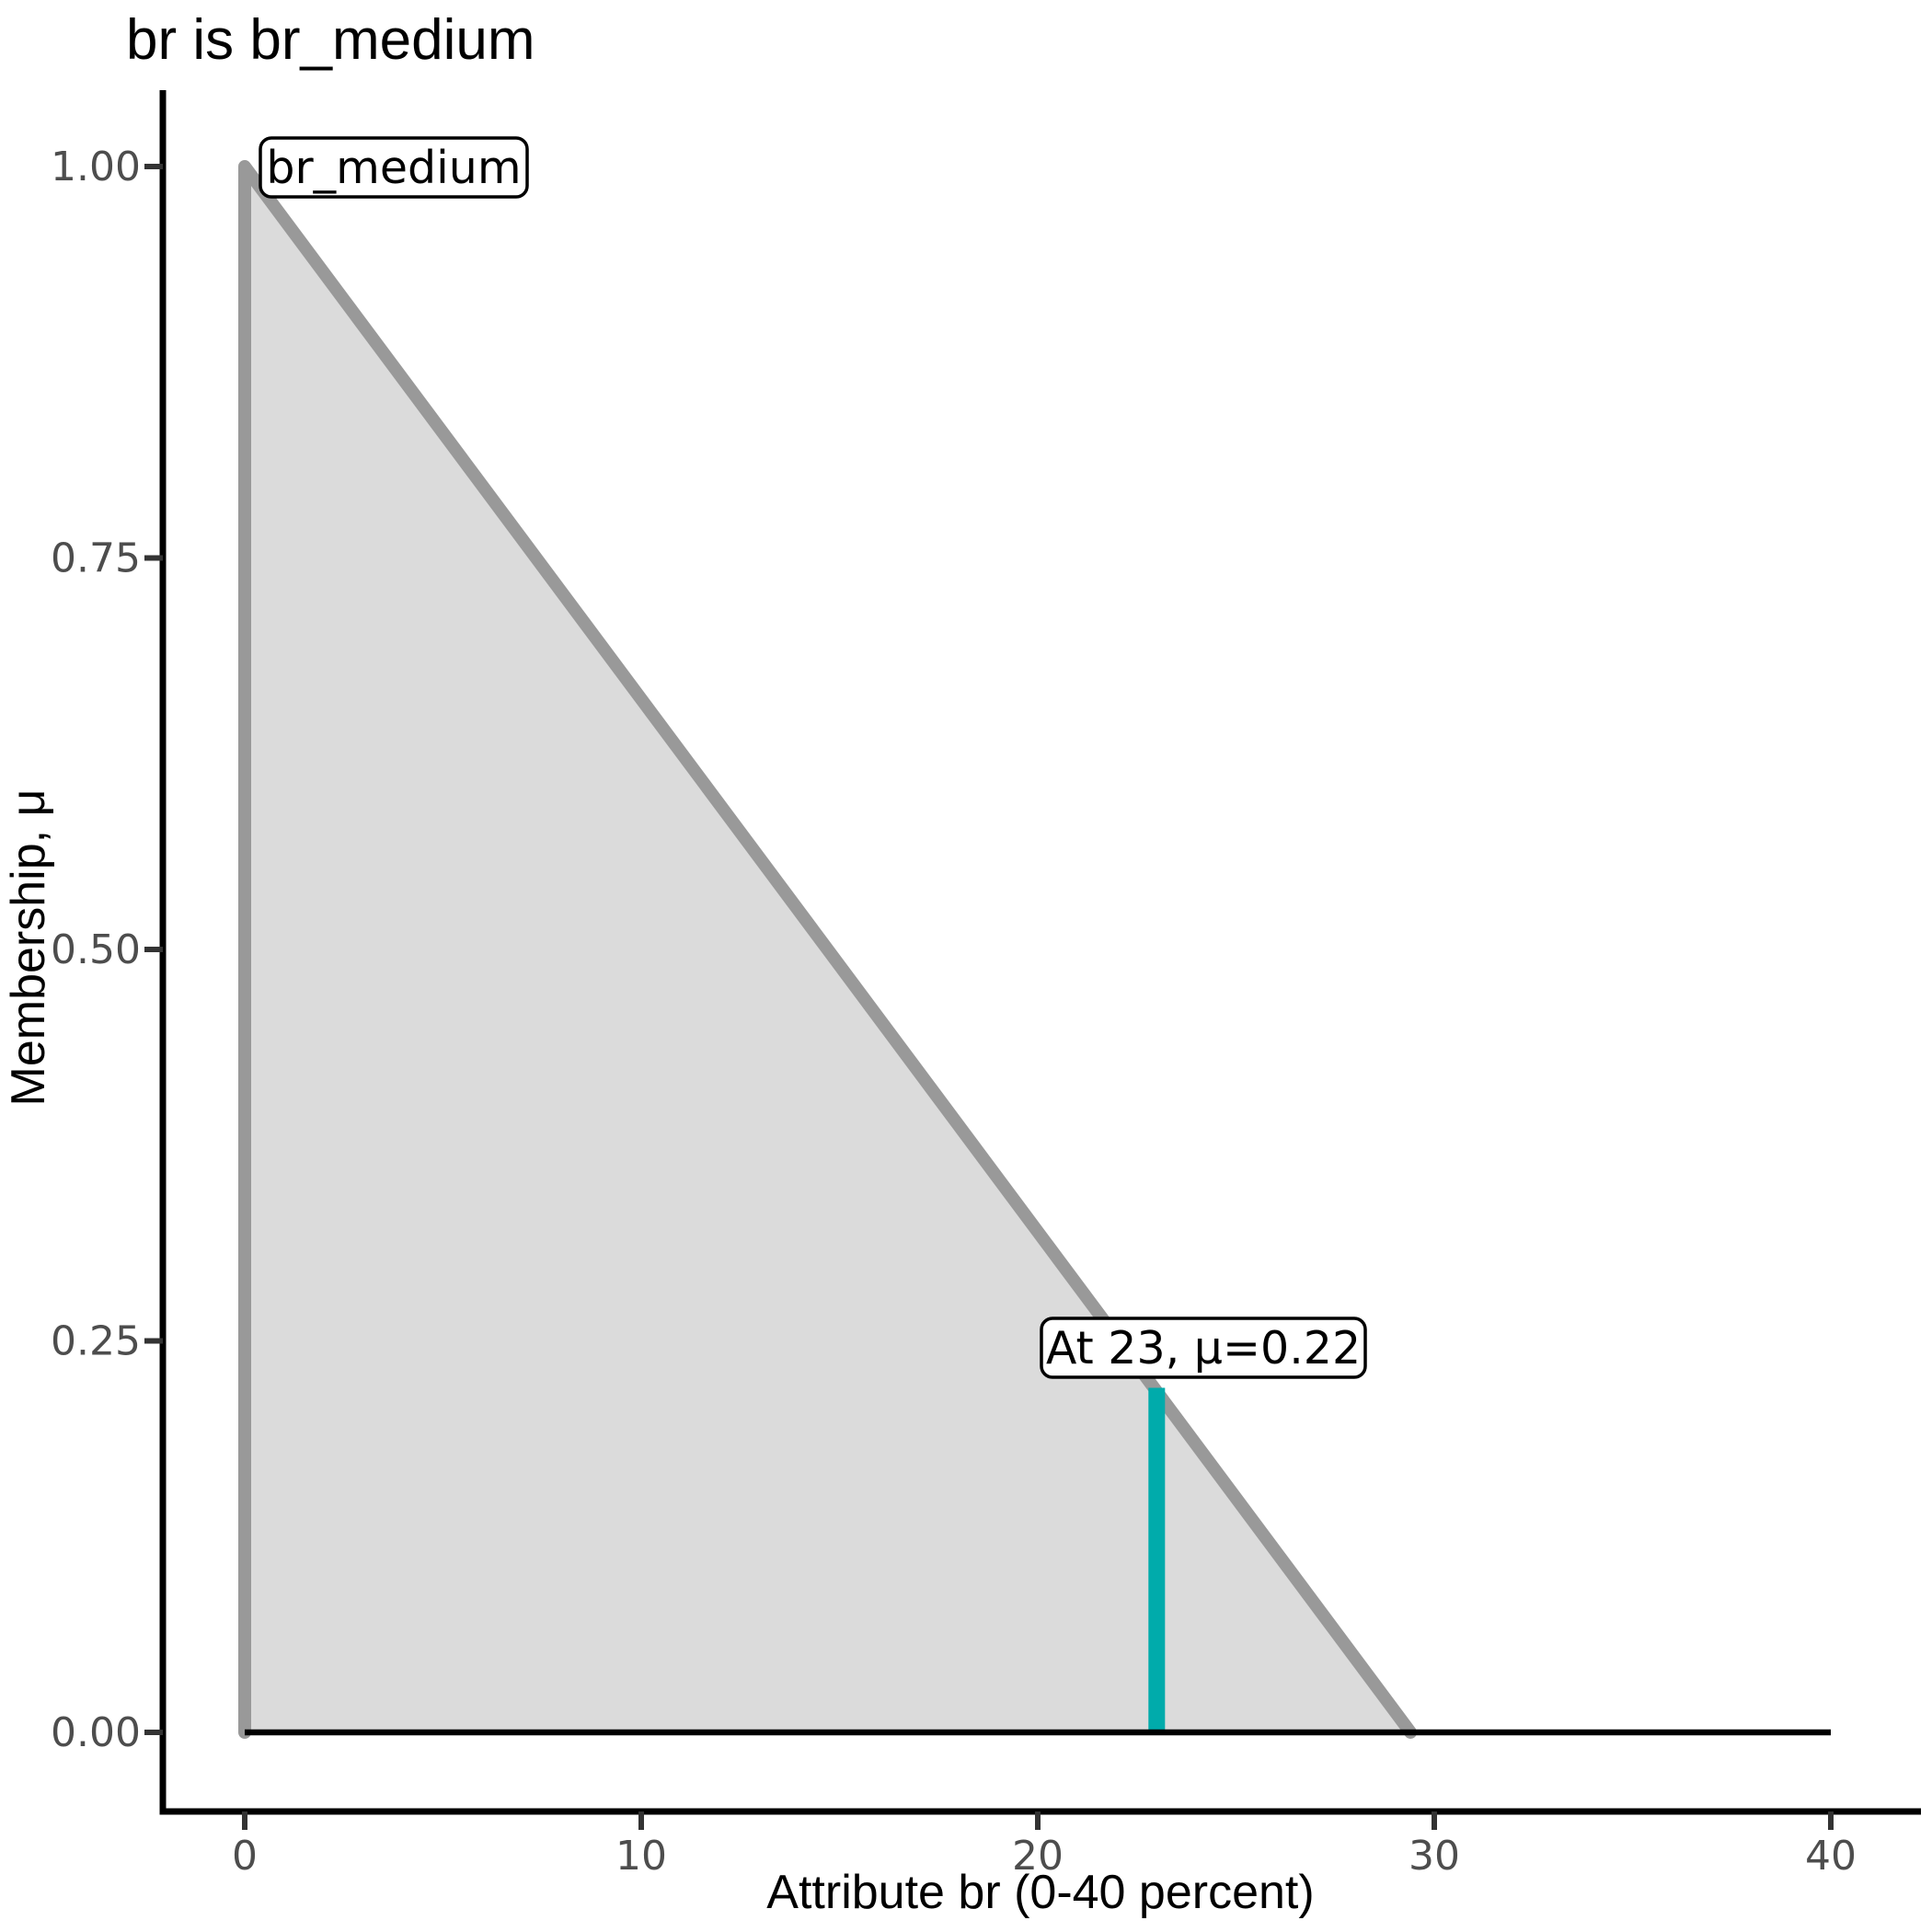 This screenshot has width=1932, height=1932. I want to click on set-label-box, so click(394, 167).